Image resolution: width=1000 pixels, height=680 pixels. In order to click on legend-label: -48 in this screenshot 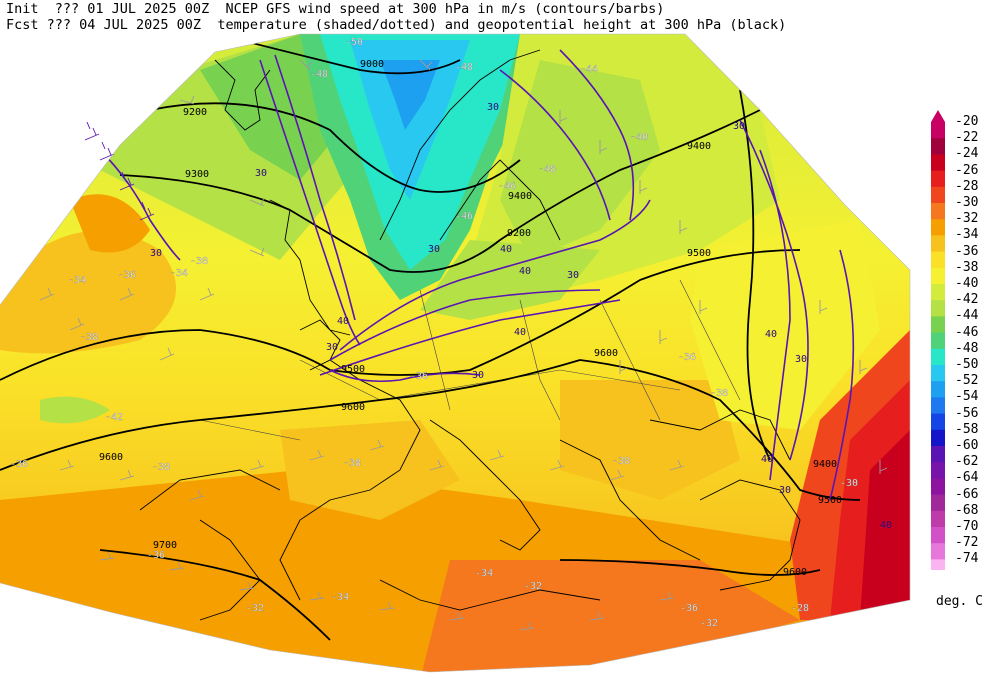, I will do `click(967, 348)`.